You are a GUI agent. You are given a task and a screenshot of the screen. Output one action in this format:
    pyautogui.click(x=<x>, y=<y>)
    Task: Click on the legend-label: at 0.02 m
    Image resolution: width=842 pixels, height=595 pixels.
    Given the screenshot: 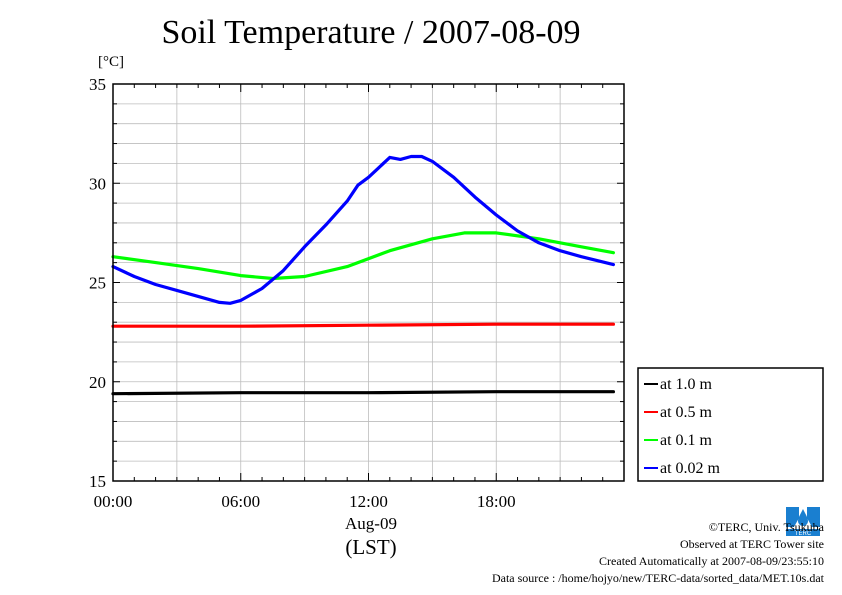 What is the action you would take?
    pyautogui.click(x=690, y=468)
    